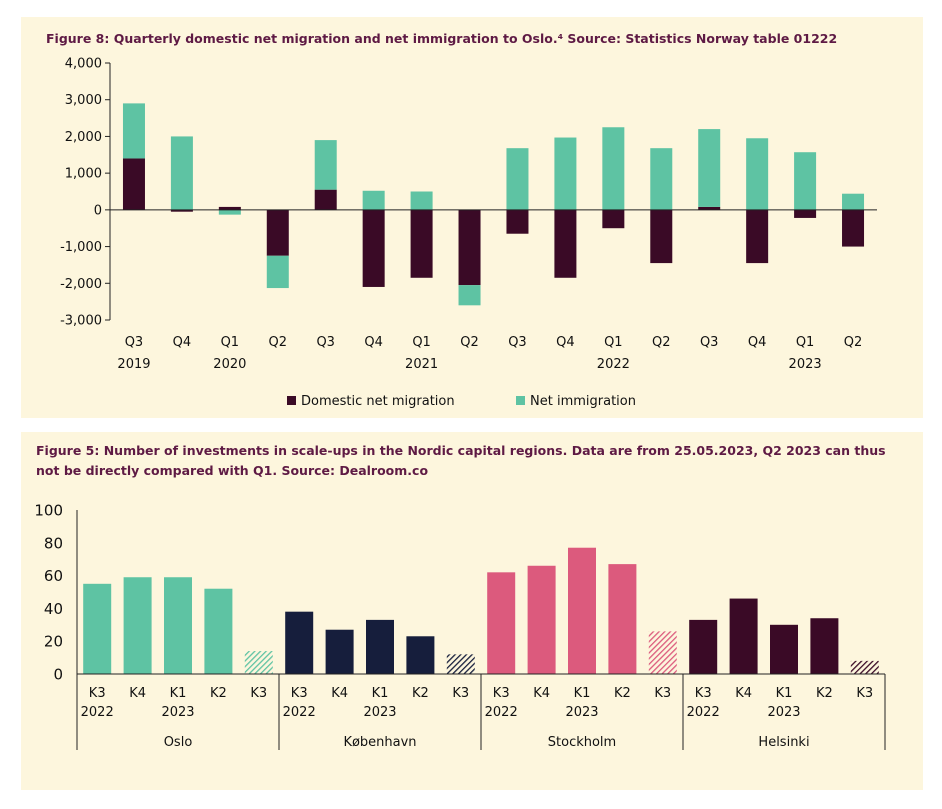 The image size is (942, 809). I want to click on chart1-year-label: 2019, so click(133, 364).